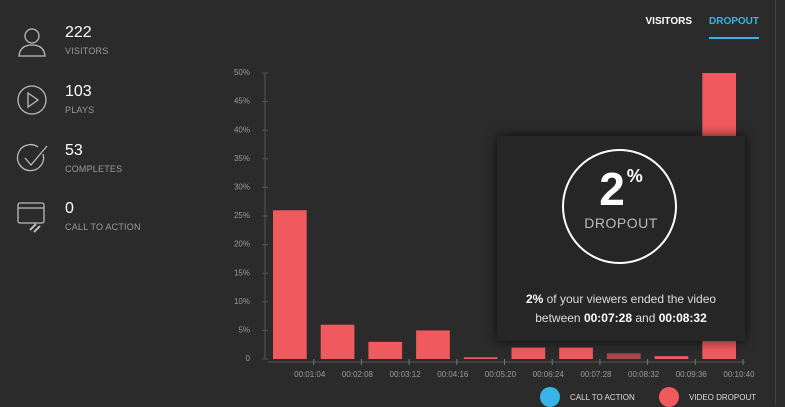 This screenshot has width=785, height=407. Describe the element at coordinates (74, 150) in the screenshot. I see `stat-value: 53` at that location.